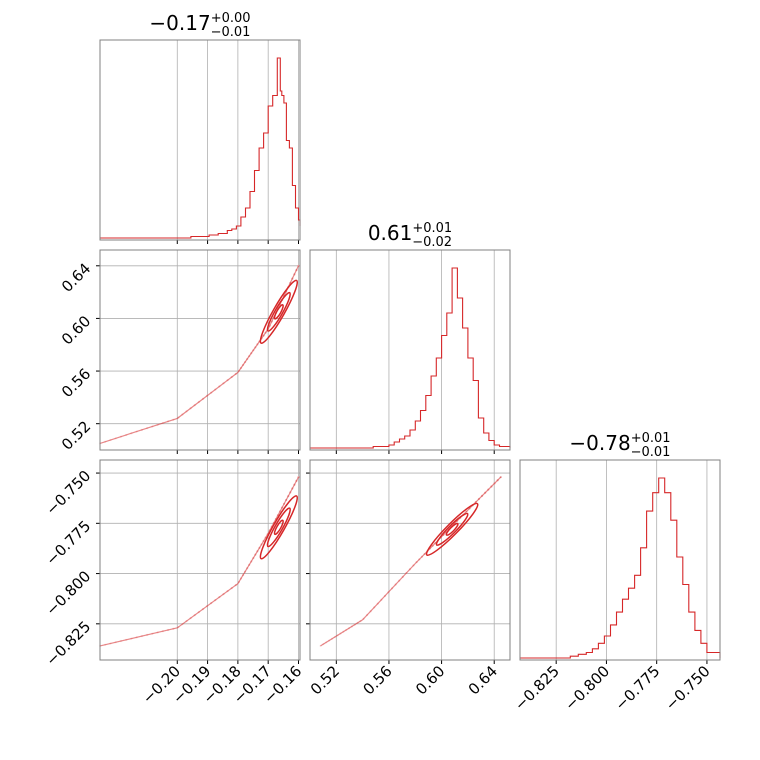 Image resolution: width=760 pixels, height=760 pixels. Describe the element at coordinates (483, 680) in the screenshot. I see `x-tick-label: 0.64` at that location.